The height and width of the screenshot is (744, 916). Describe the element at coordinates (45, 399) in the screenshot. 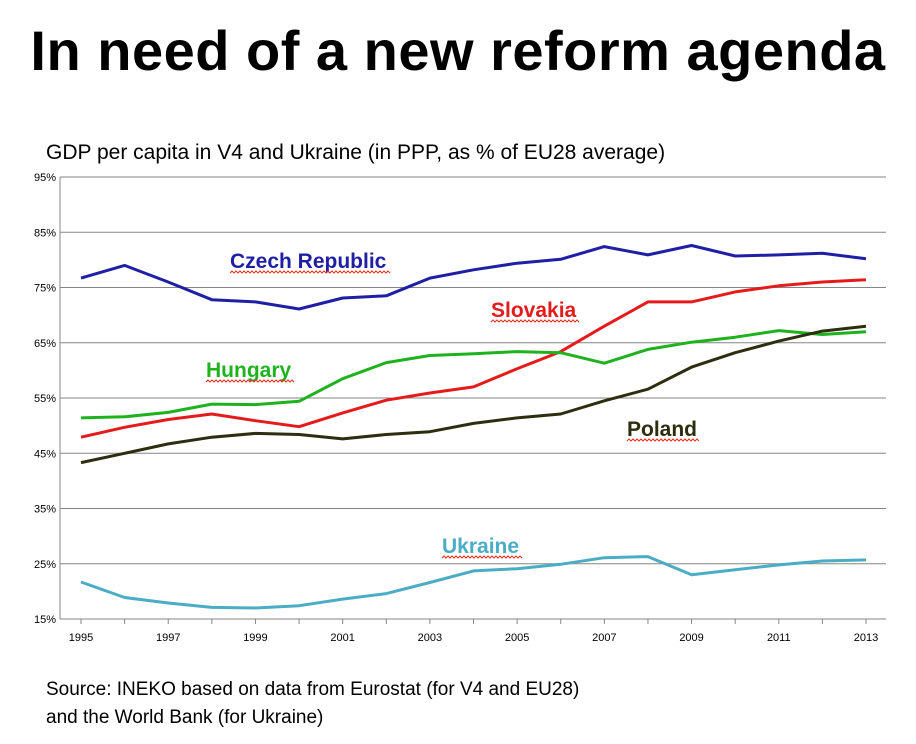

I see `y-tick-label: 55%` at that location.